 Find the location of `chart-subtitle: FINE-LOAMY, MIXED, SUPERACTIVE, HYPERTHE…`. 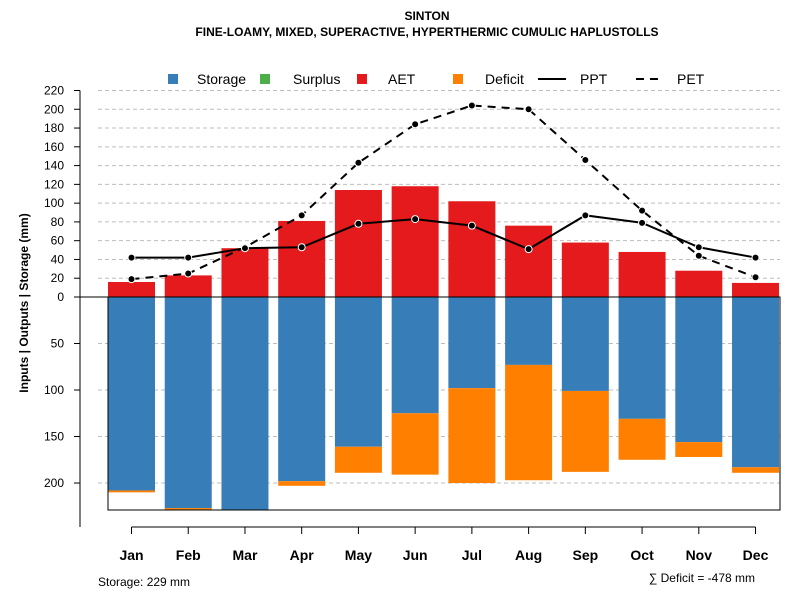

chart-subtitle: FINE-LOAMY, MIXED, SUPERACTIVE, HYPERTHE… is located at coordinates (426, 32).